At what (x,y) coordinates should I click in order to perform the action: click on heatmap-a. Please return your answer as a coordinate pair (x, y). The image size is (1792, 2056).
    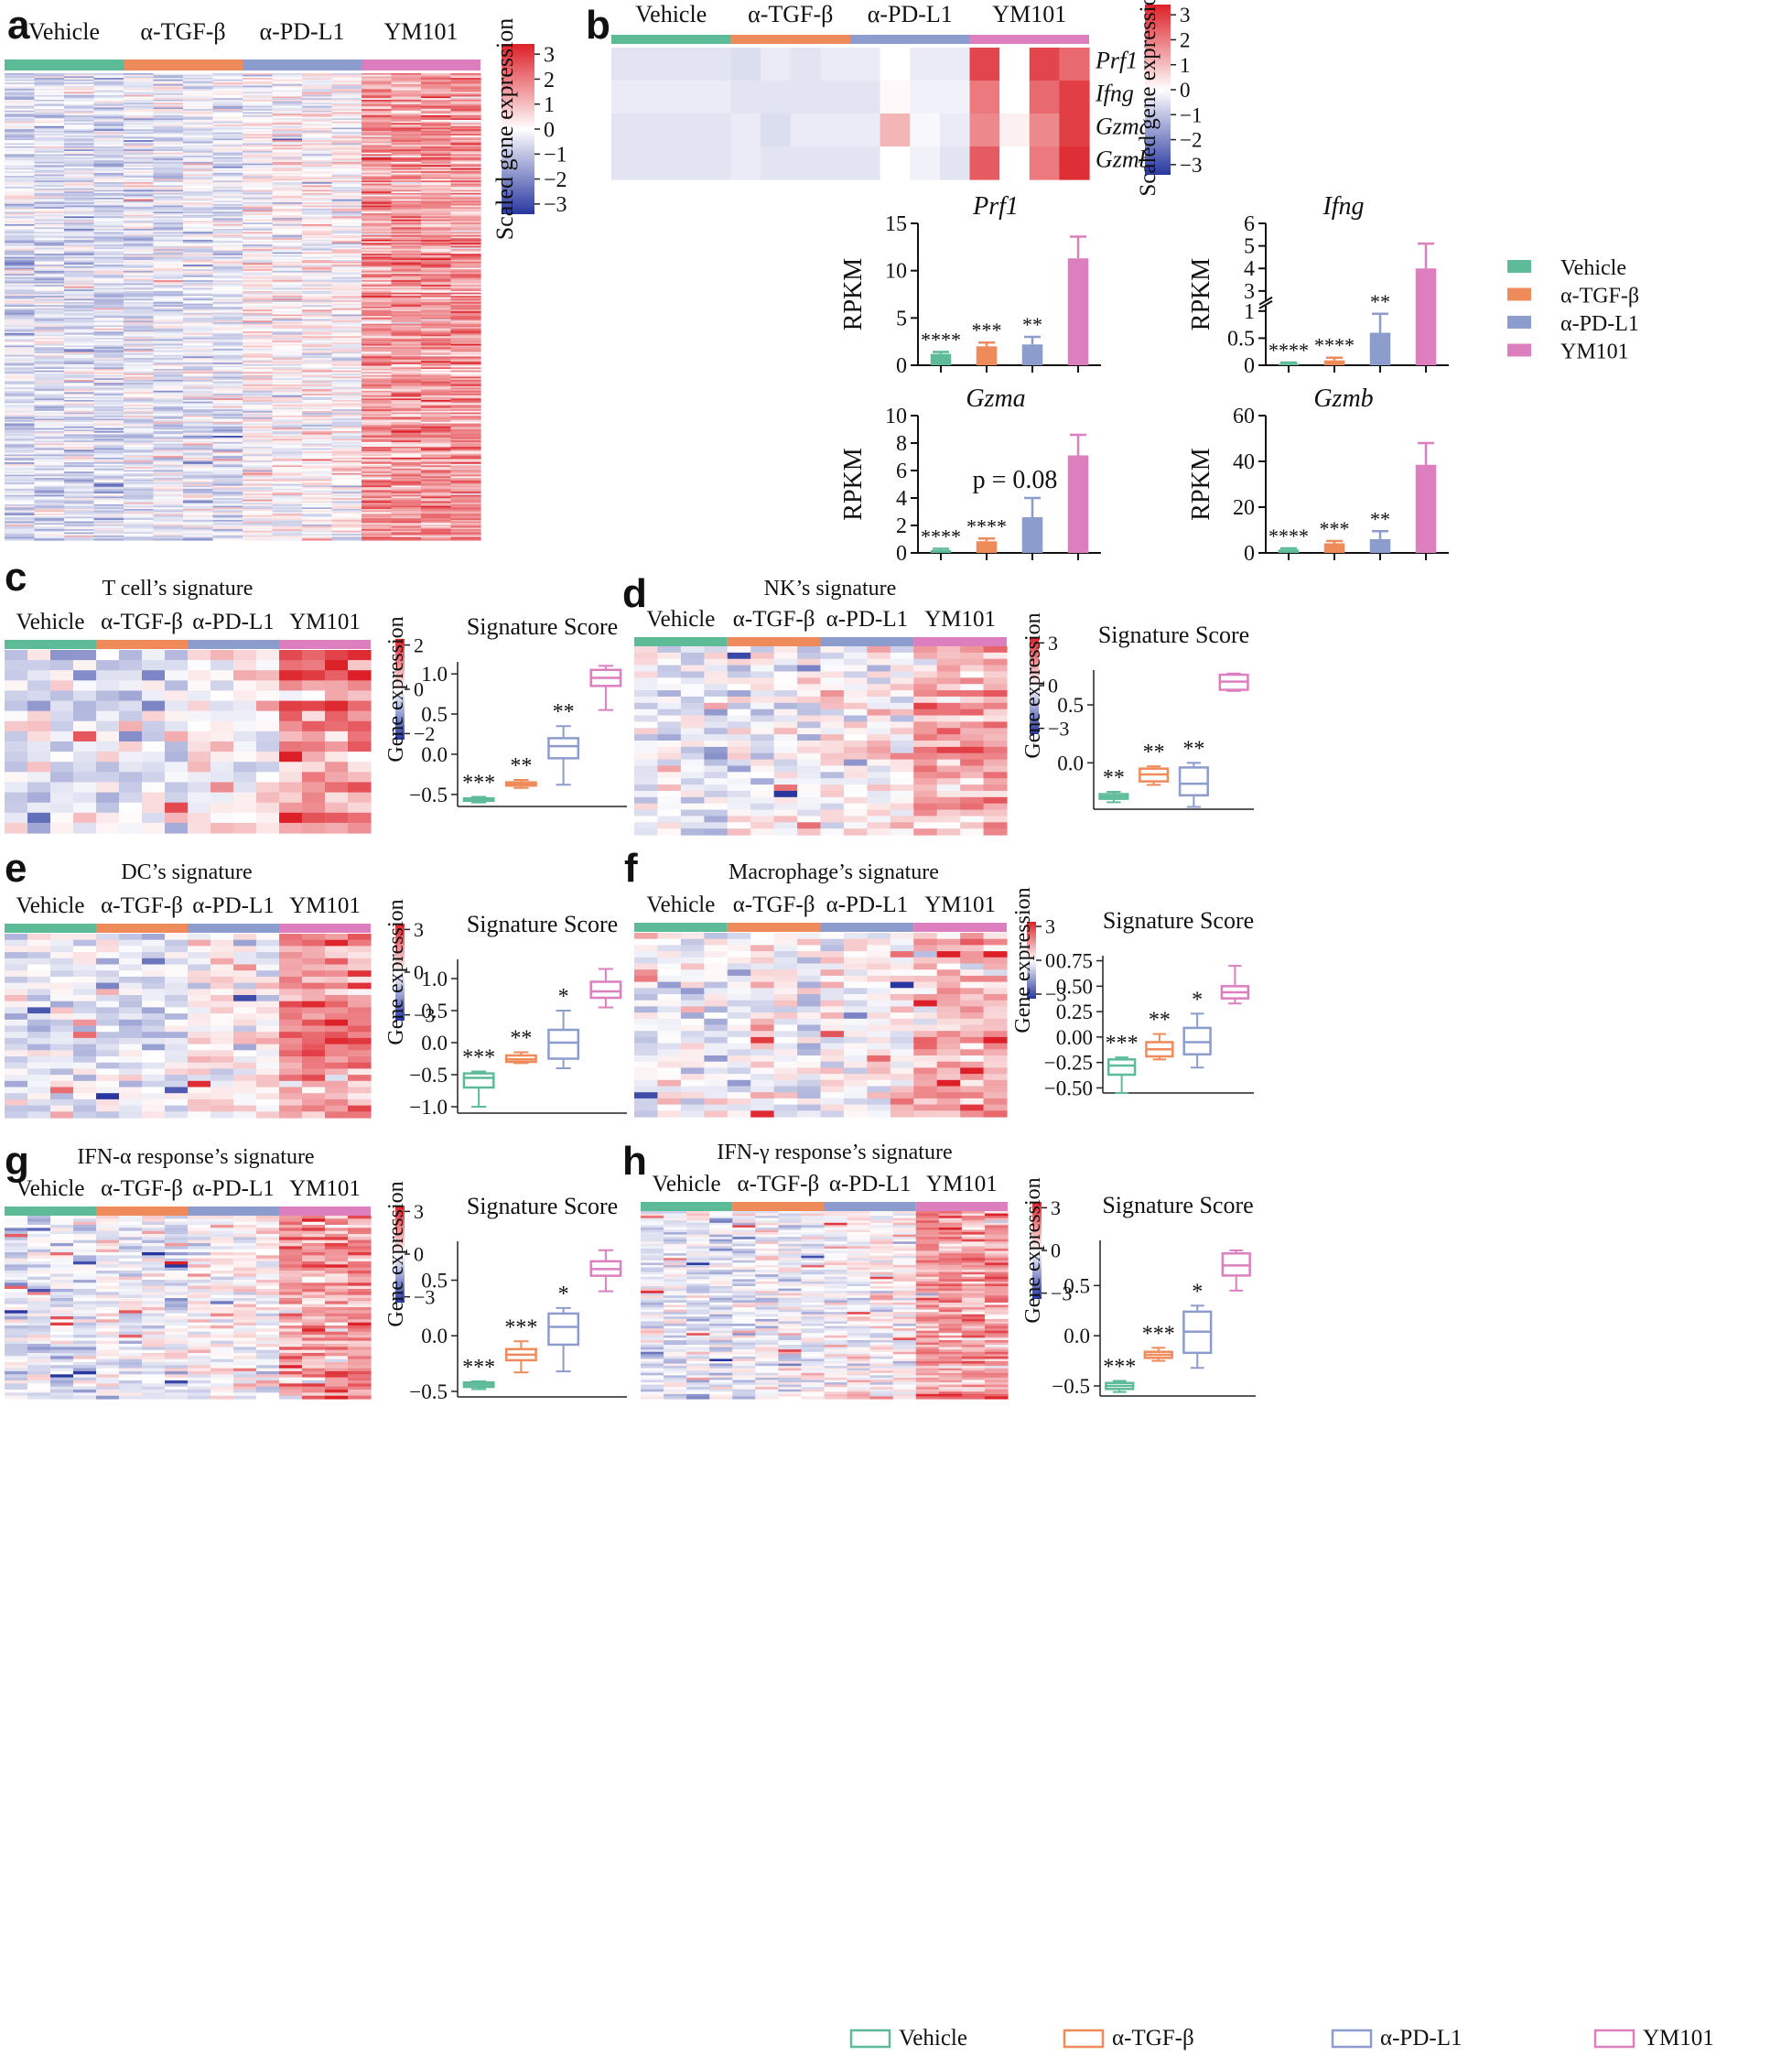
    Looking at the image, I should click on (243, 307).